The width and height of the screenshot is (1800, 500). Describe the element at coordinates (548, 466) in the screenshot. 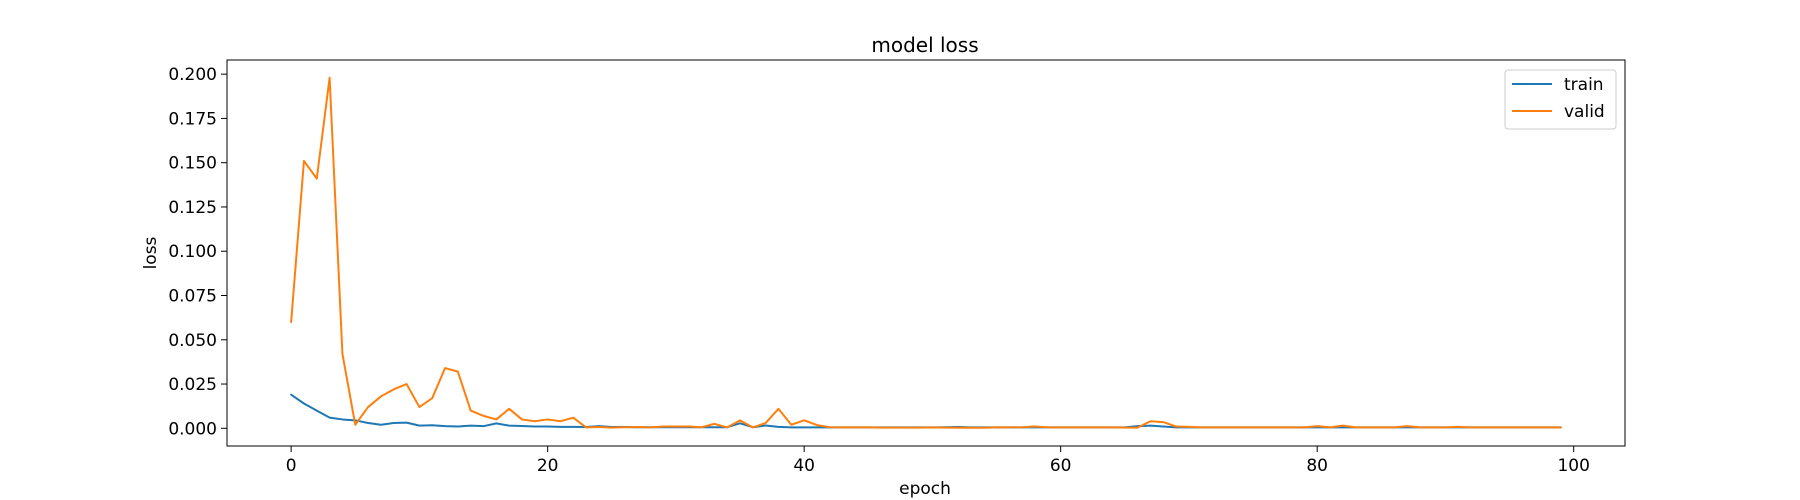

I see `x-tick-label: 20` at that location.